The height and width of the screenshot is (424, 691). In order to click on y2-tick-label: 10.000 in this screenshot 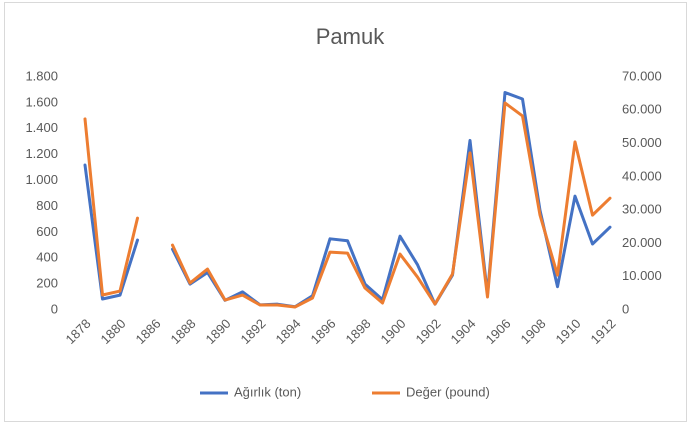, I will do `click(642, 275)`.